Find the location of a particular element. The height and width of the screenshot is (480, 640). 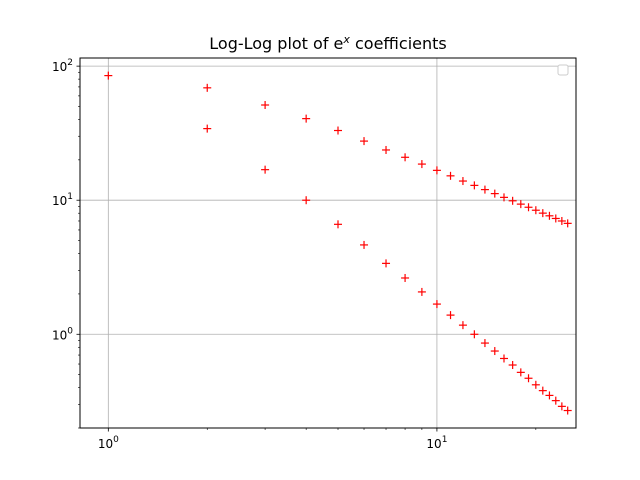

chart-title-superscript: x is located at coordinates (346, 39).